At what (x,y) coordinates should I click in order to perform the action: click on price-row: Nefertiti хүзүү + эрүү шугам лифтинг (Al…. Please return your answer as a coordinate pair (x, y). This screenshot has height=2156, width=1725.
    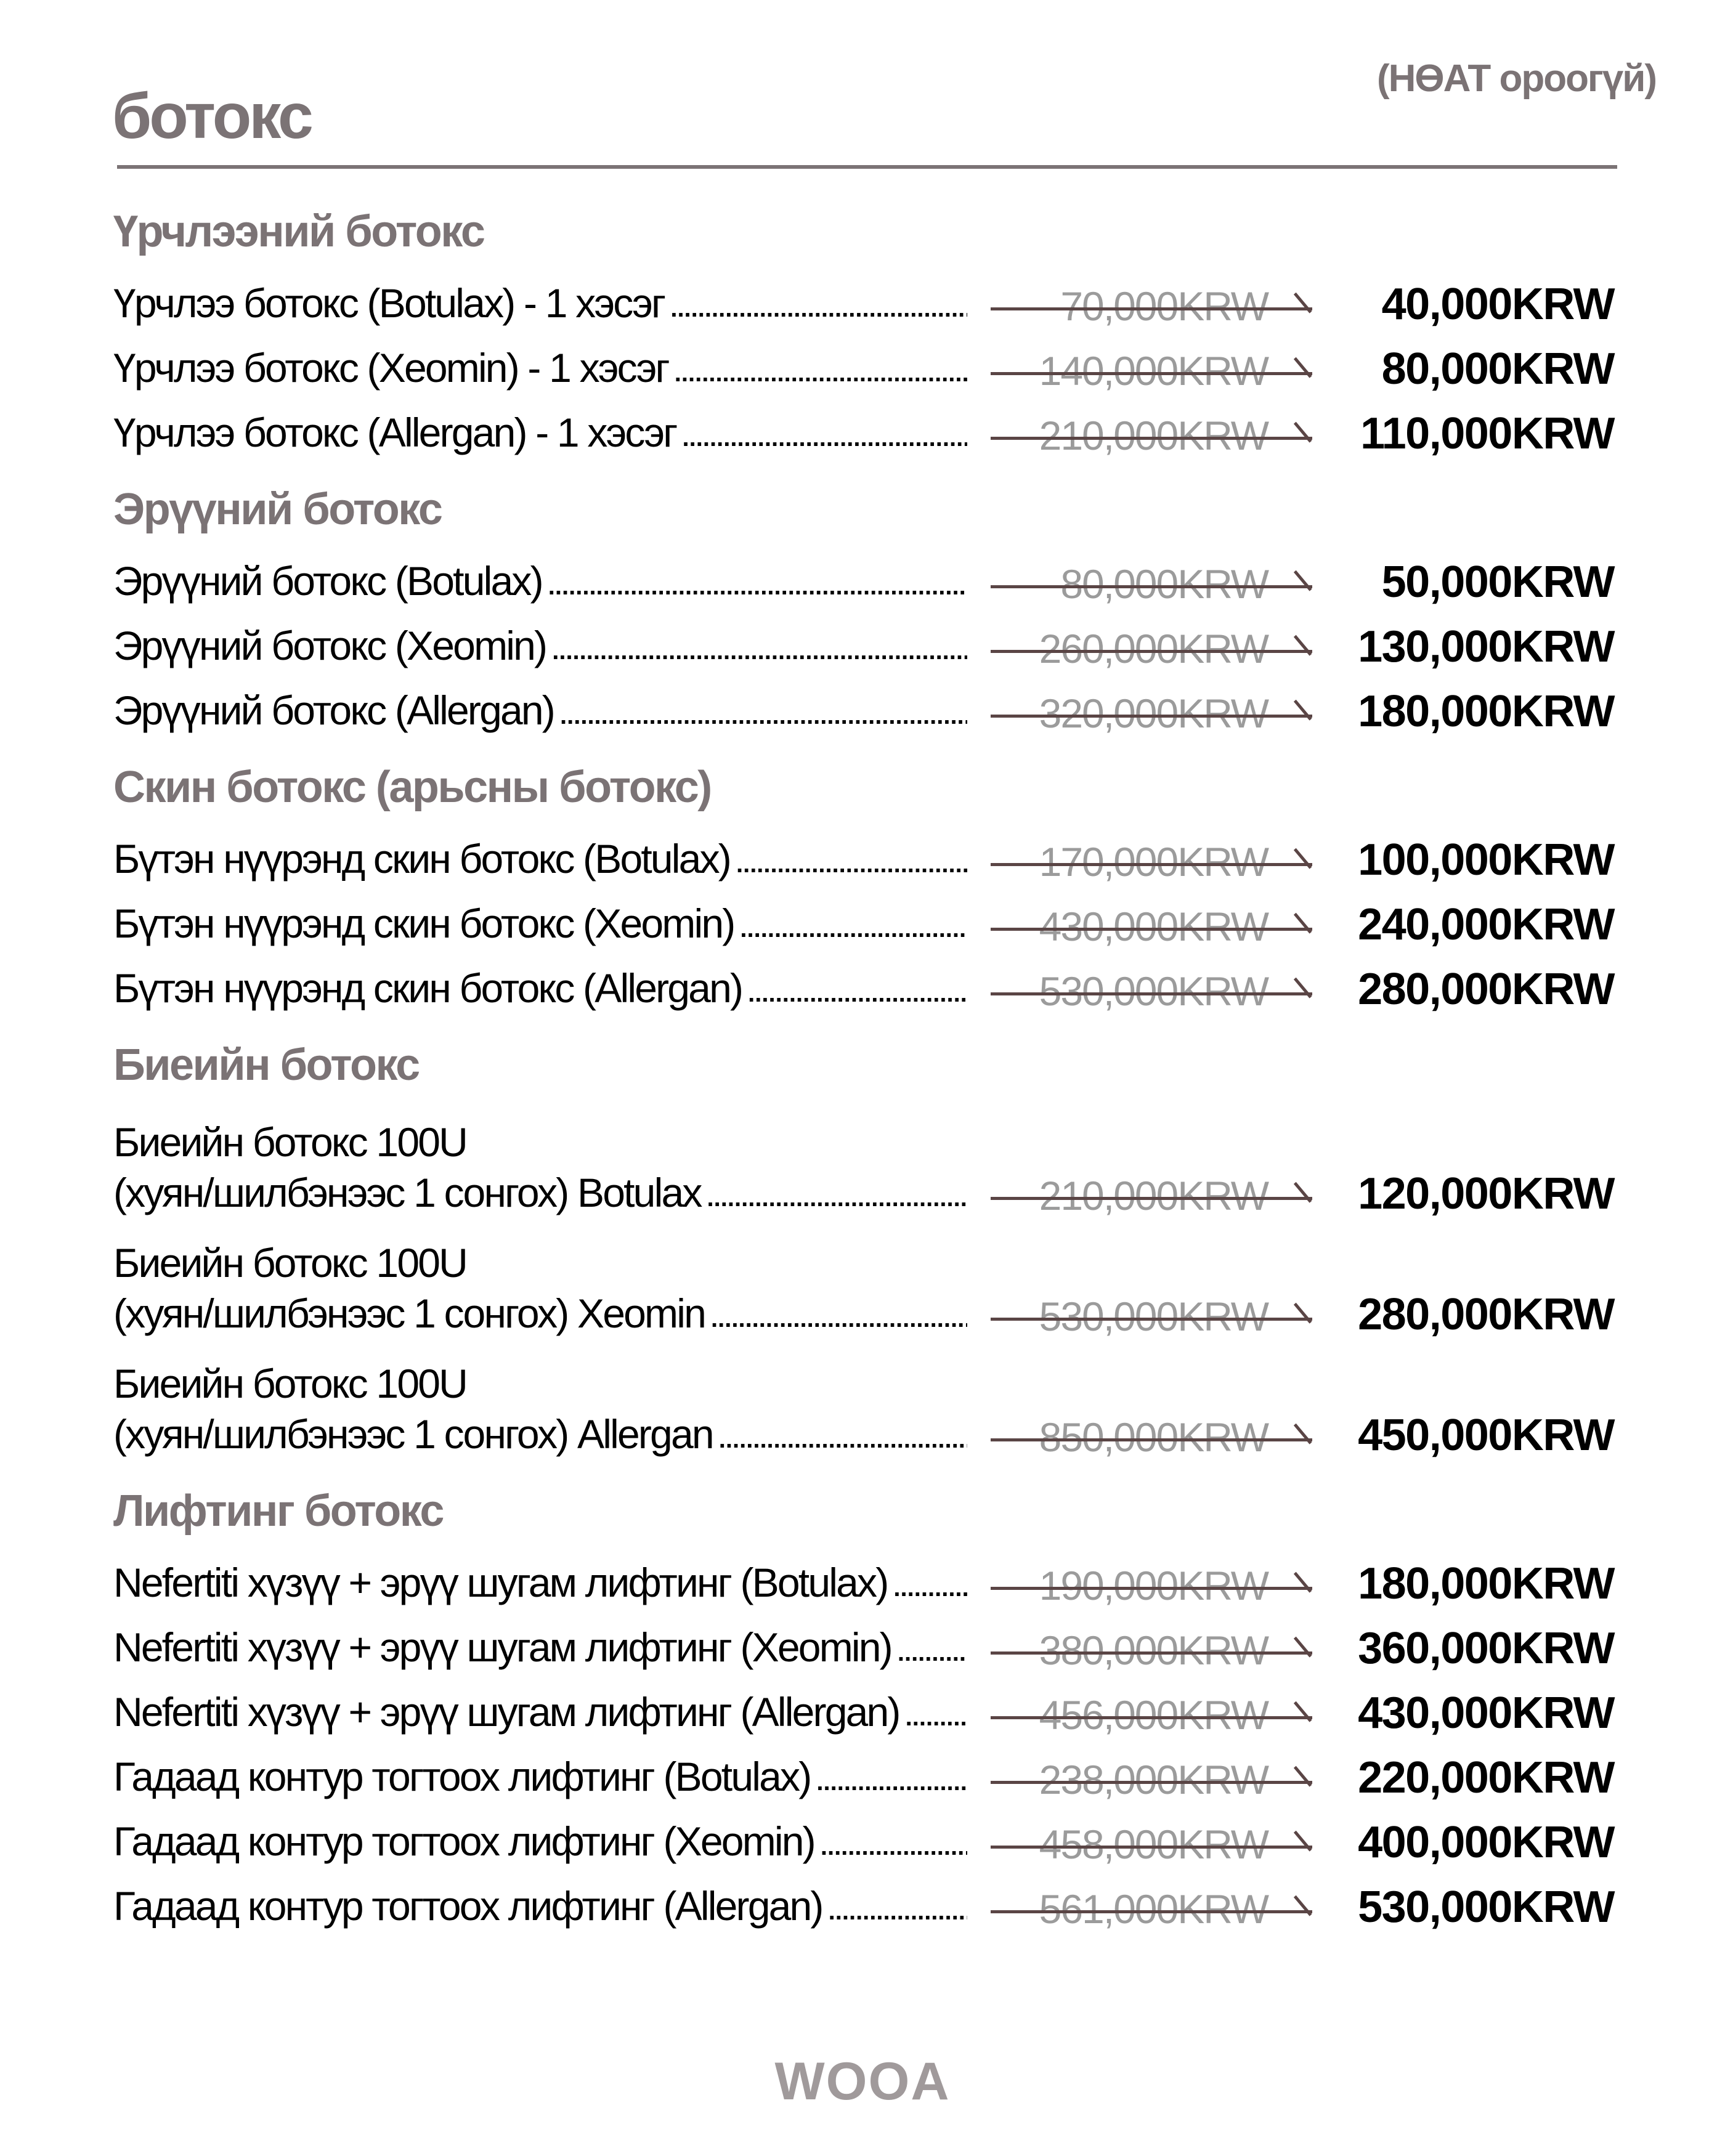
    Looking at the image, I should click on (864, 1706).